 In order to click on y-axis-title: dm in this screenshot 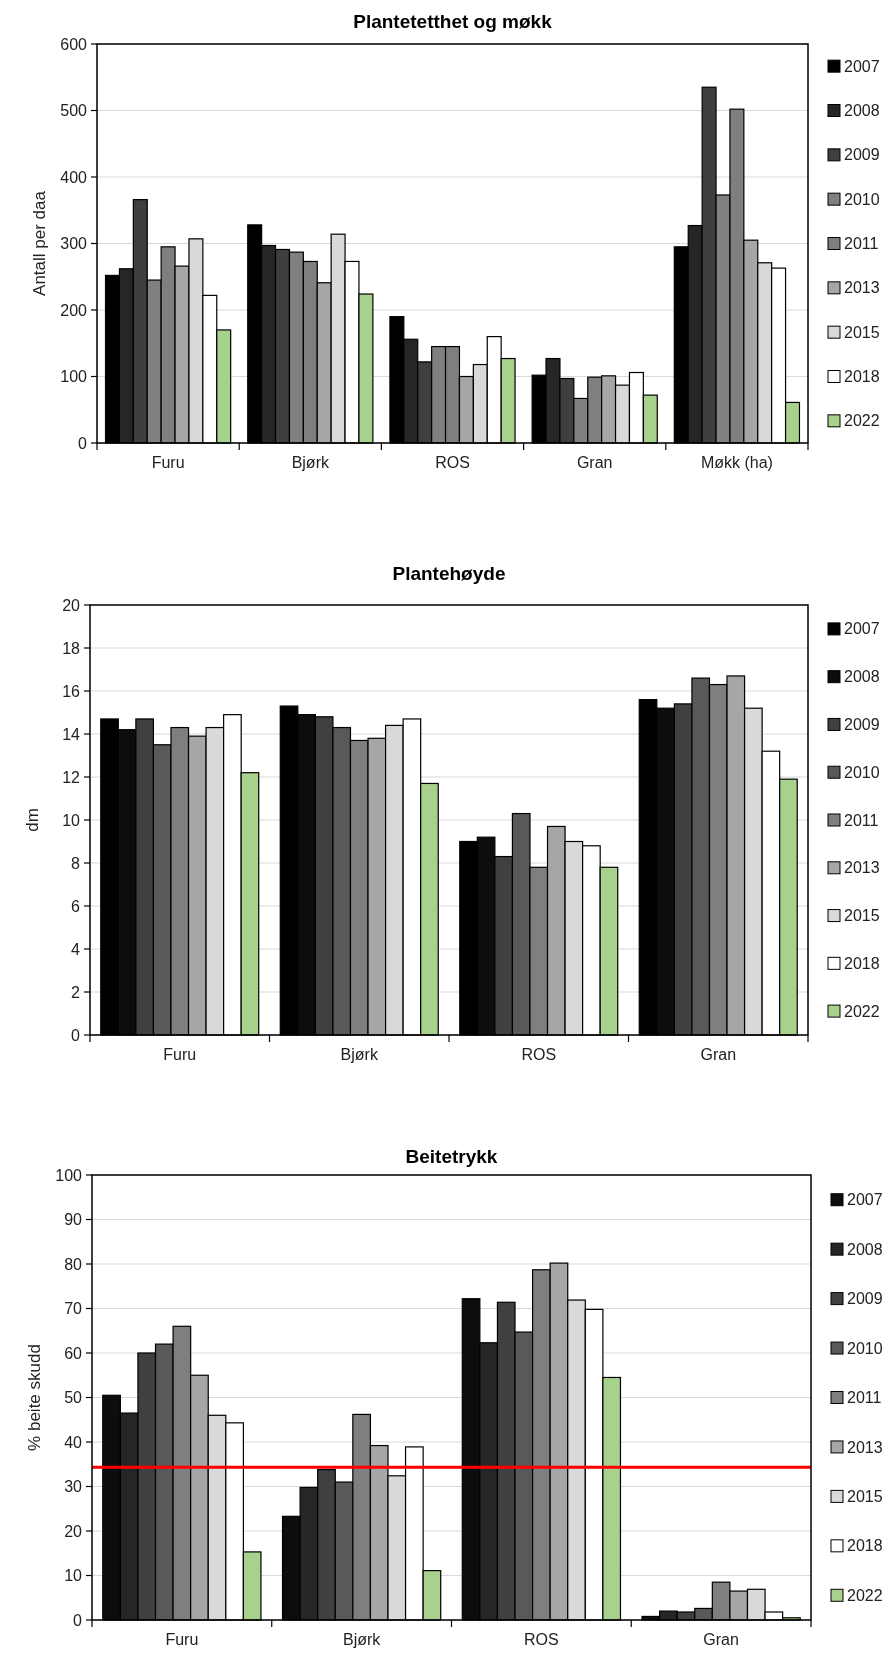, I will do `click(32, 820)`.